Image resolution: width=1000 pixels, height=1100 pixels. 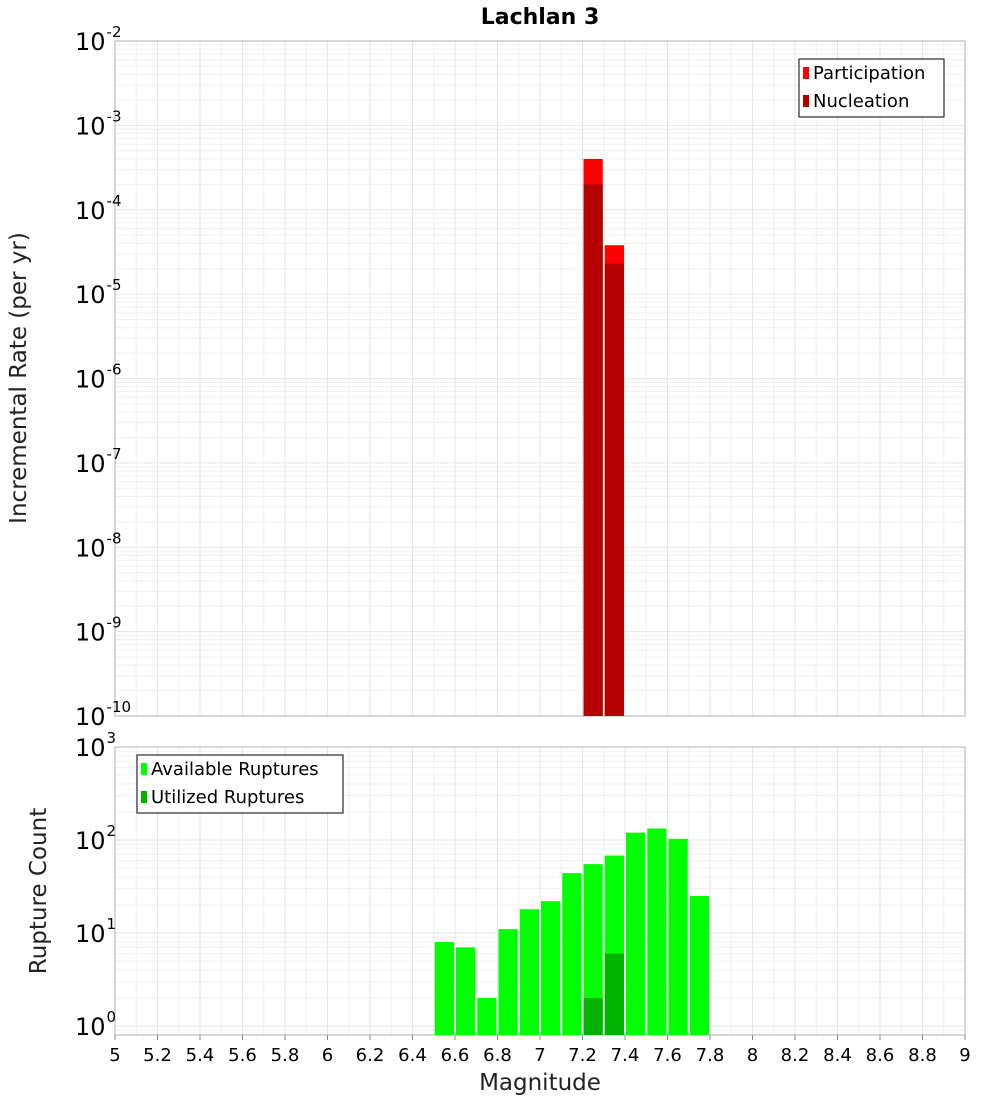 I want to click on bottom-y-tick-labels: 10⁰ 10¹ 10² 10³, so click(x=95, y=885).